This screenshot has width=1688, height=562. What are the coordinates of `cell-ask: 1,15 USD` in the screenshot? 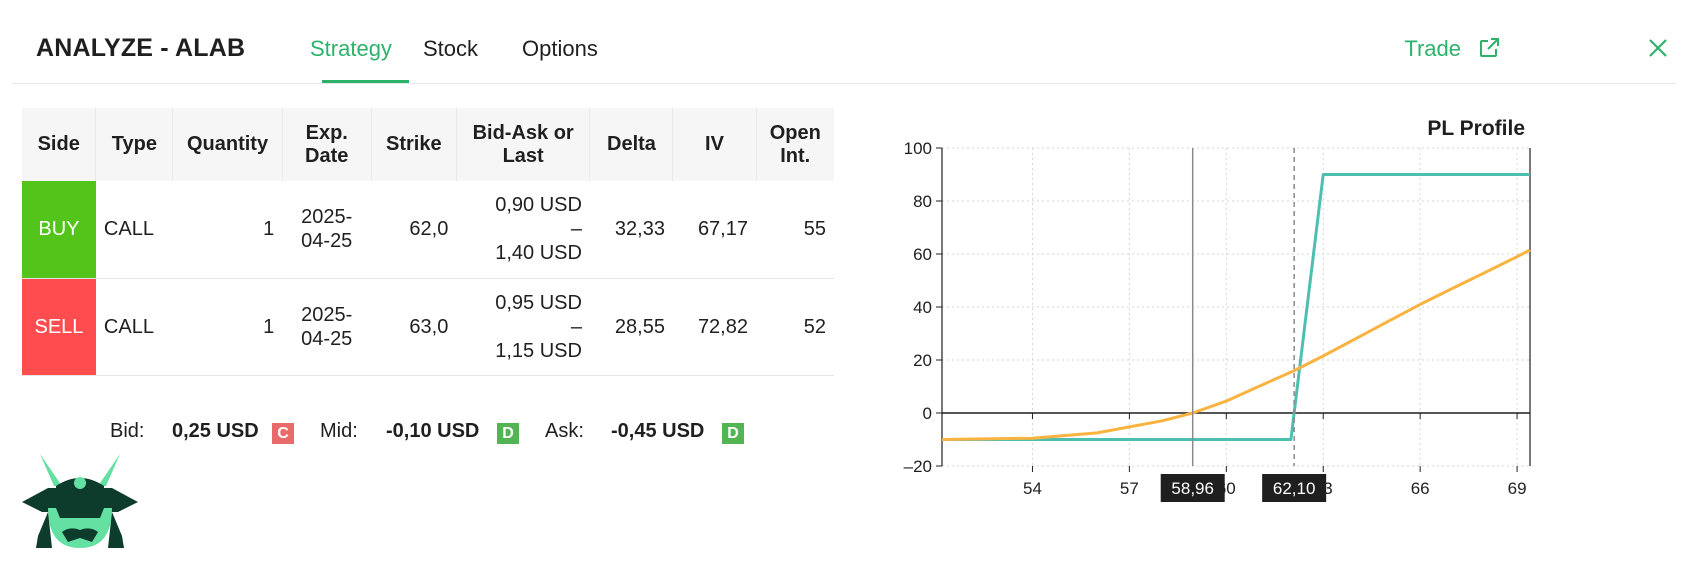 It's located at (538, 350).